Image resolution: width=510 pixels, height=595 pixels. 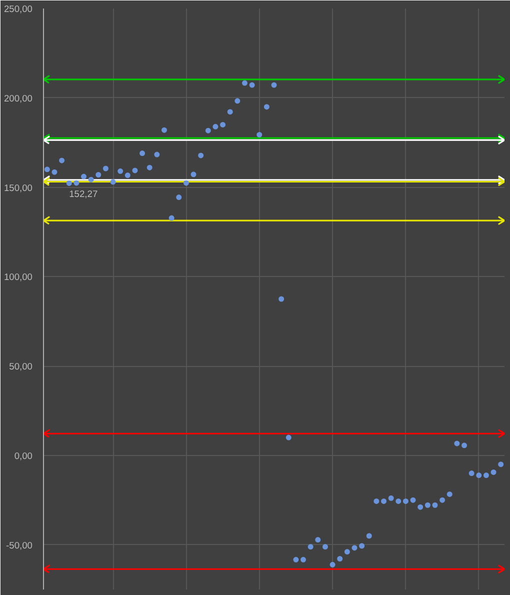 I want to click on y-tick-label: 0,00, so click(x=23, y=455).